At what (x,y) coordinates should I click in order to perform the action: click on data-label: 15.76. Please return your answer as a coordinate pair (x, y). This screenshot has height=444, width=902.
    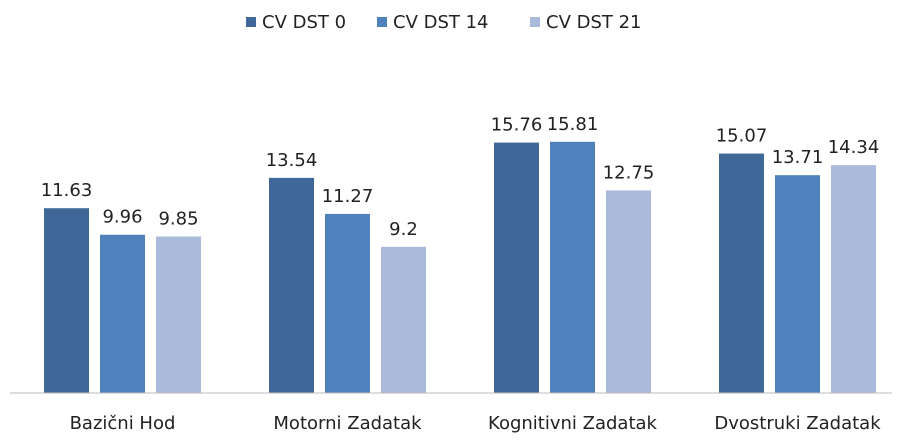
    Looking at the image, I should click on (517, 125).